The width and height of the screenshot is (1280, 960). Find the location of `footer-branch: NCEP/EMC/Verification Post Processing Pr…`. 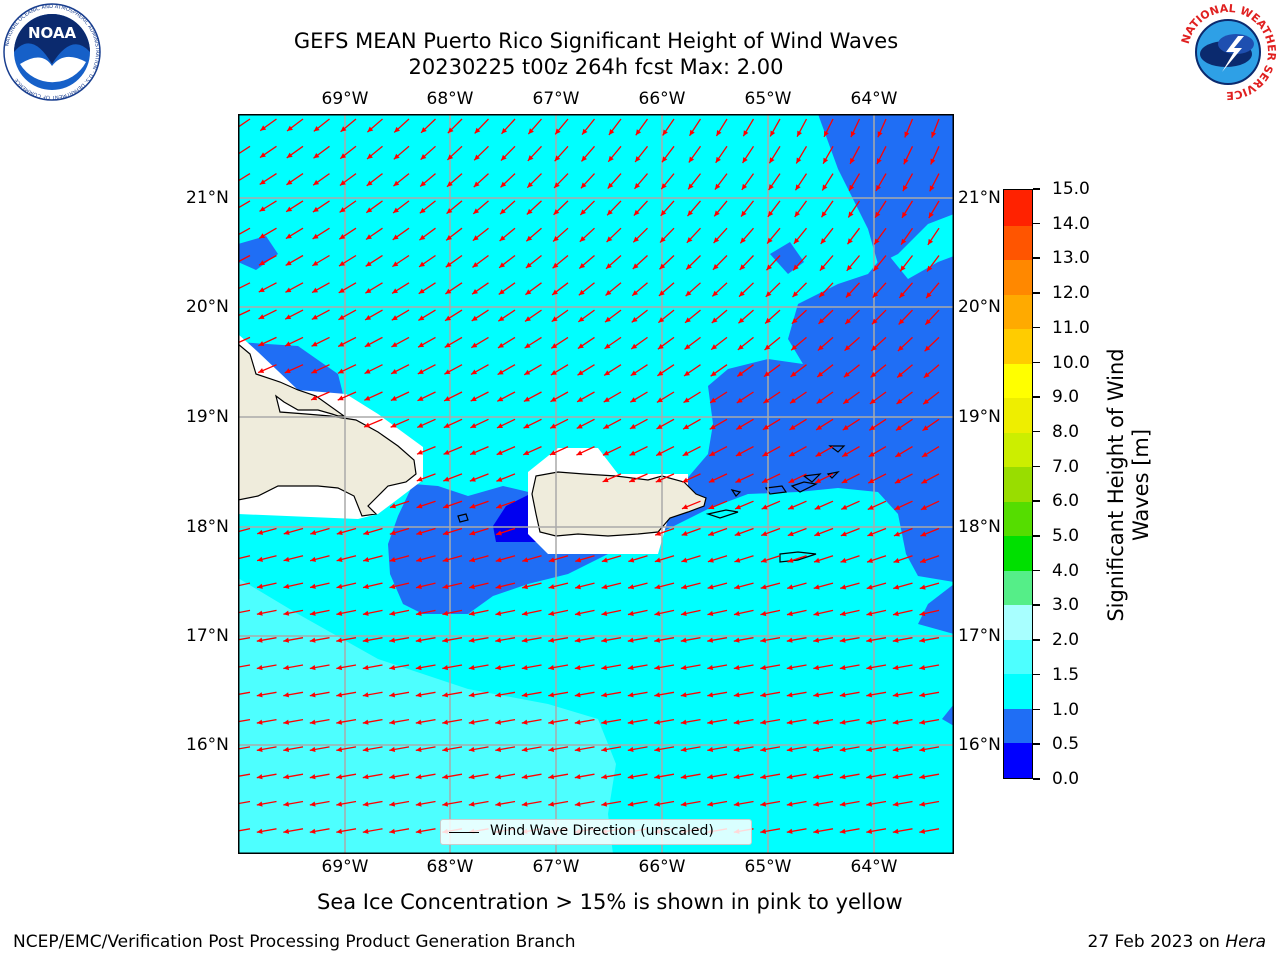

footer-branch: NCEP/EMC/Verification Post Processing Pr… is located at coordinates (294, 942).